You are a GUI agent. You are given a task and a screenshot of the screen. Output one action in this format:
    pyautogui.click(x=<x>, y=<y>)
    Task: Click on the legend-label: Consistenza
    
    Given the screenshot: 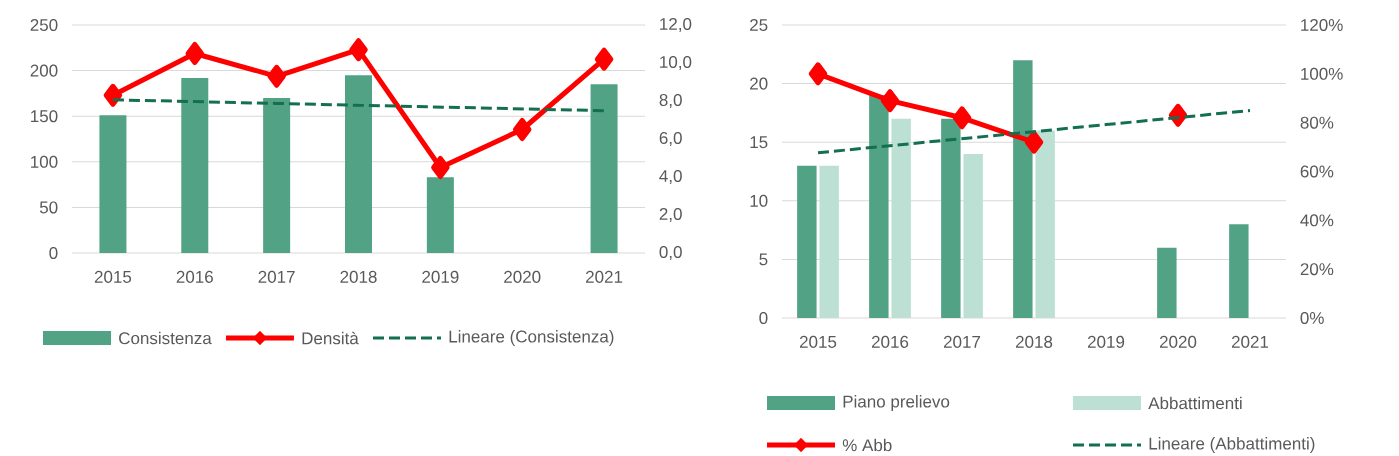 What is the action you would take?
    pyautogui.click(x=165, y=338)
    